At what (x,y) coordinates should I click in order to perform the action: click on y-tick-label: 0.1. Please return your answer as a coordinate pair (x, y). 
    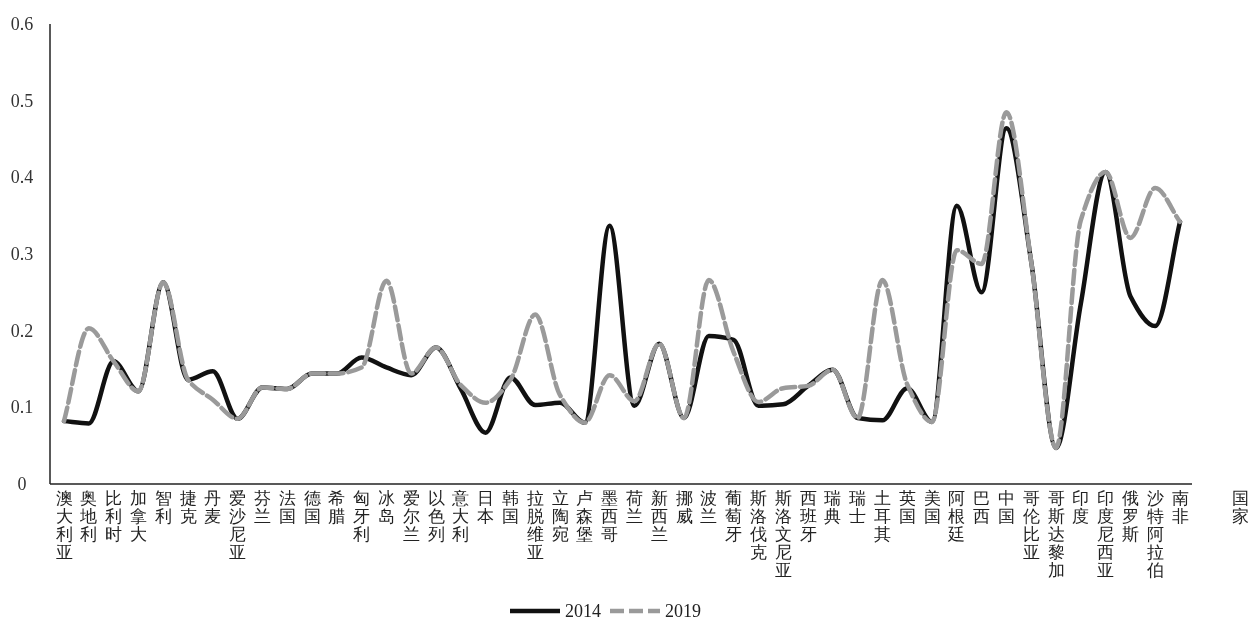
    Looking at the image, I should click on (22, 407).